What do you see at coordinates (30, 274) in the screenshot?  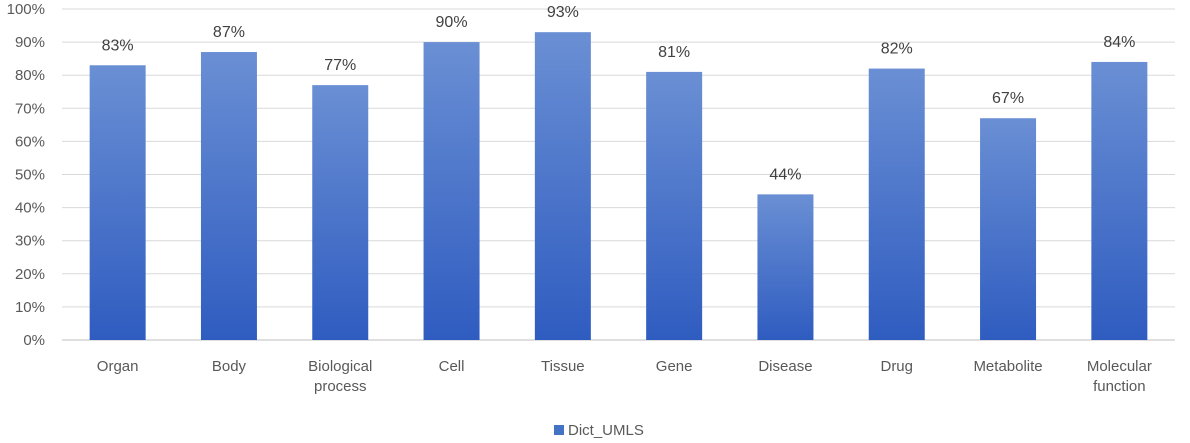 I see `y-tick-label: 20%` at bounding box center [30, 274].